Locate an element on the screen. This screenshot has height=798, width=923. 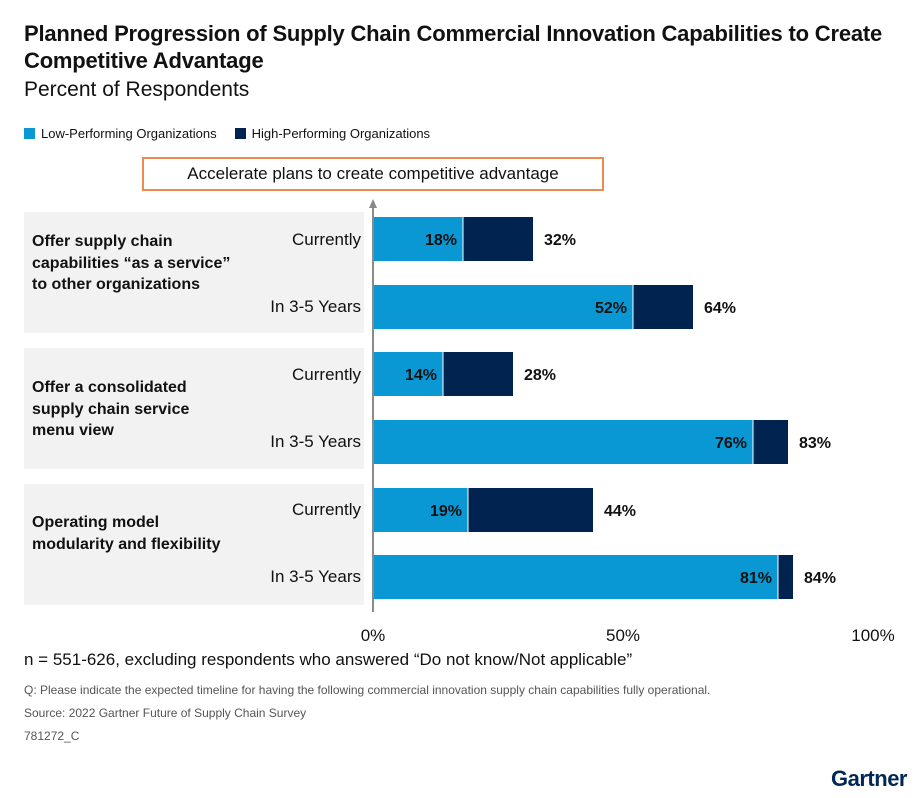
bar-low-g2-r1 is located at coordinates (408, 374).